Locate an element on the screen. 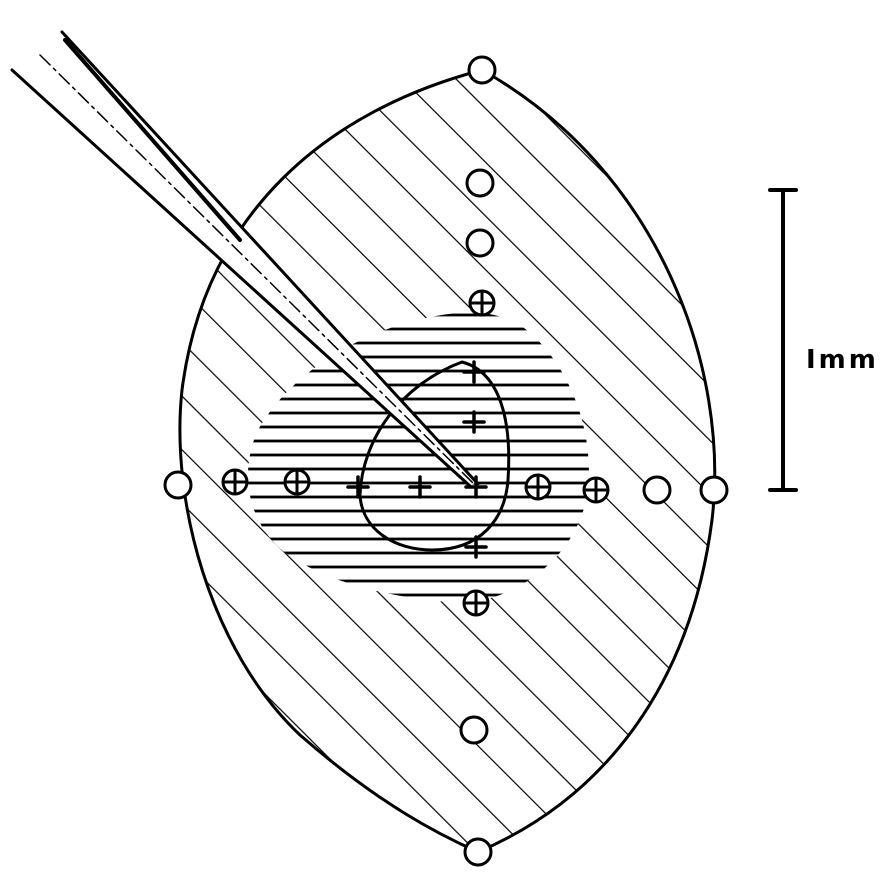 This screenshot has width=892, height=892. scale-bar: Imm is located at coordinates (823, 340).